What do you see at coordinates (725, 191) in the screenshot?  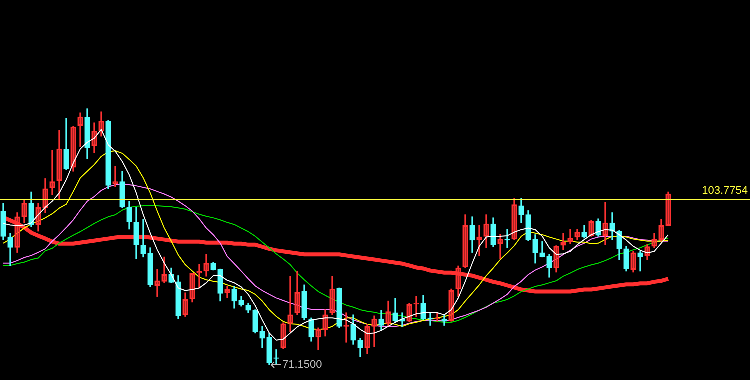 I see `text: 103.7754` at bounding box center [725, 191].